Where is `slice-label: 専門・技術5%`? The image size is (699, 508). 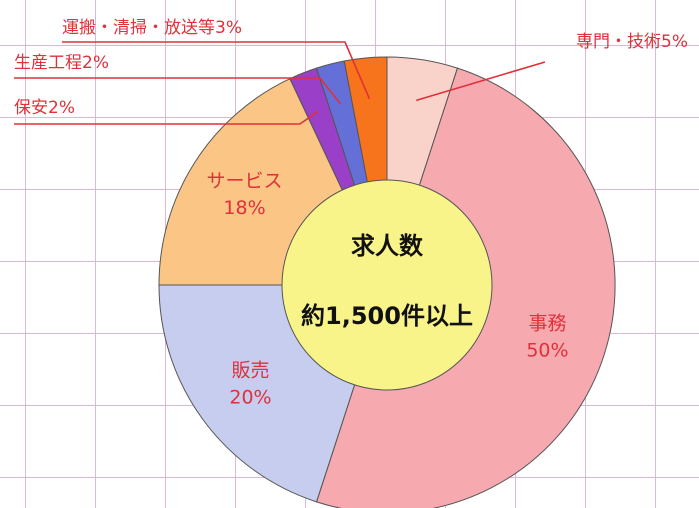 slice-label: 専門・技術5% is located at coordinates (632, 42).